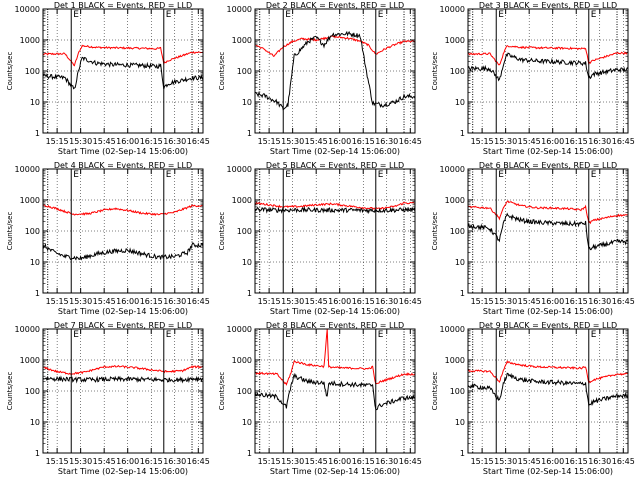 This screenshot has height=480, width=640. Describe the element at coordinates (548, 5) in the screenshot. I see `panel-title: Det 3 BLACK = Events, RED = LLD` at that location.